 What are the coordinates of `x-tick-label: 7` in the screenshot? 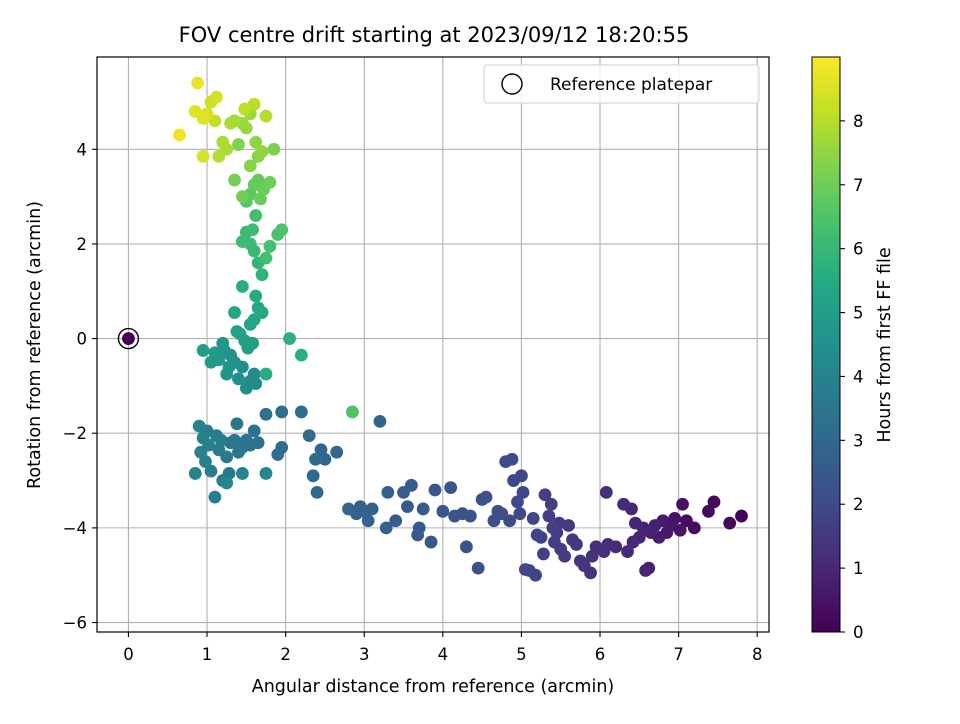 It's located at (678, 654).